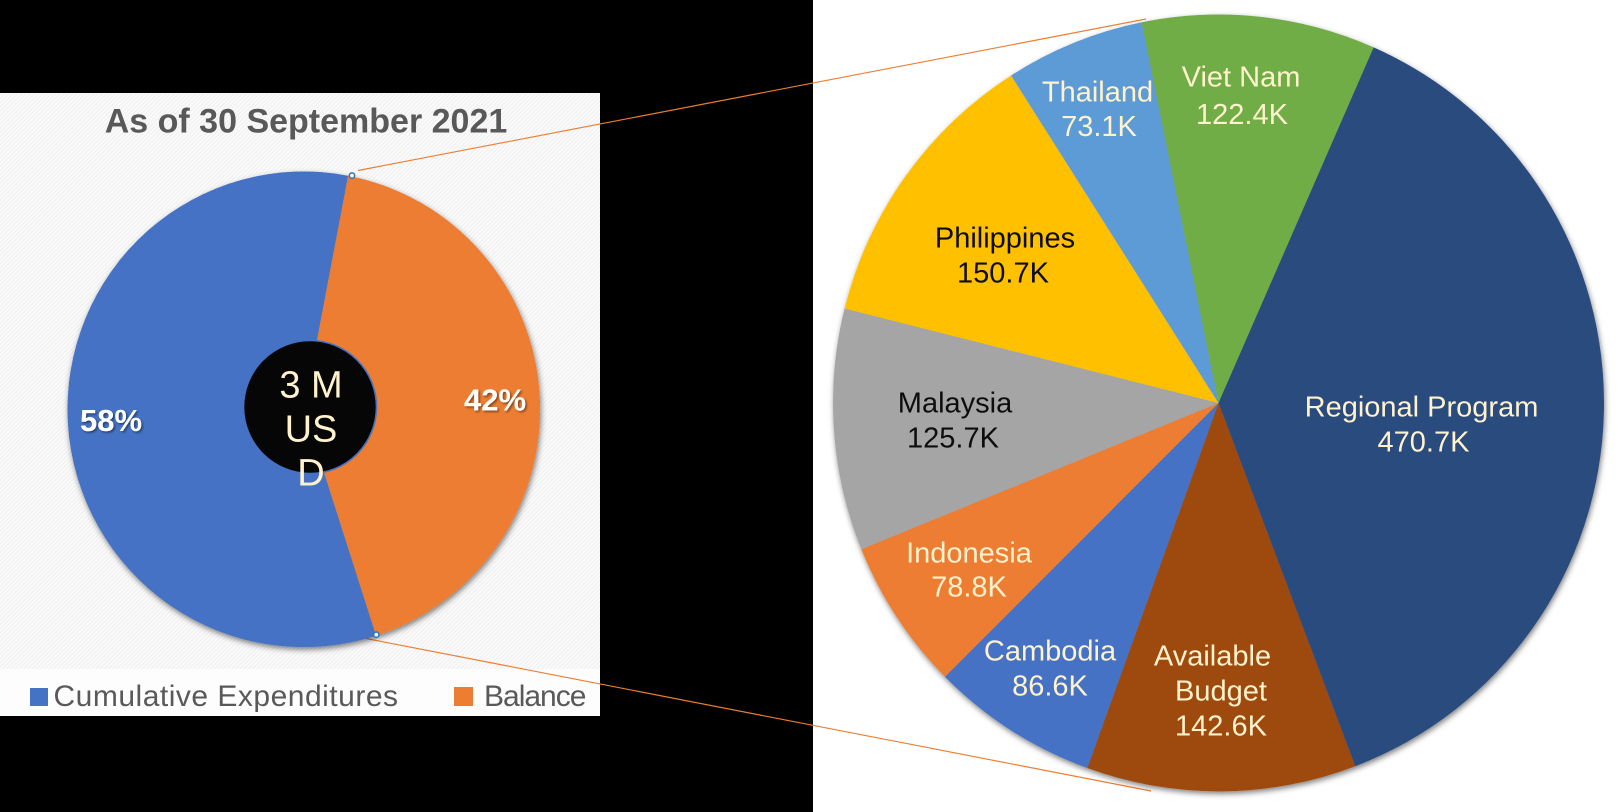  I want to click on svg-text: Viet Nam, so click(1241, 78).